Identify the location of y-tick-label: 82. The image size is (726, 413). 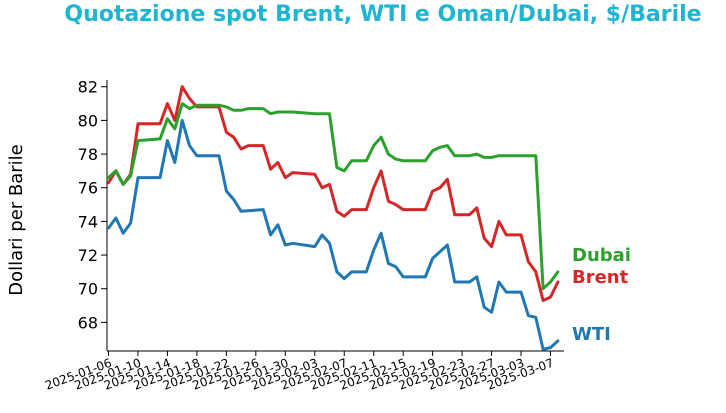
(88, 87).